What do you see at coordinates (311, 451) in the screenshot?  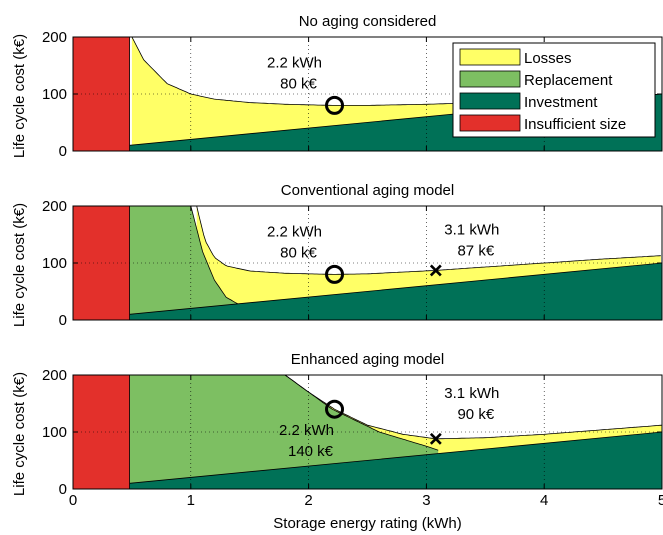 I see `annotation-cost: 140 k€` at bounding box center [311, 451].